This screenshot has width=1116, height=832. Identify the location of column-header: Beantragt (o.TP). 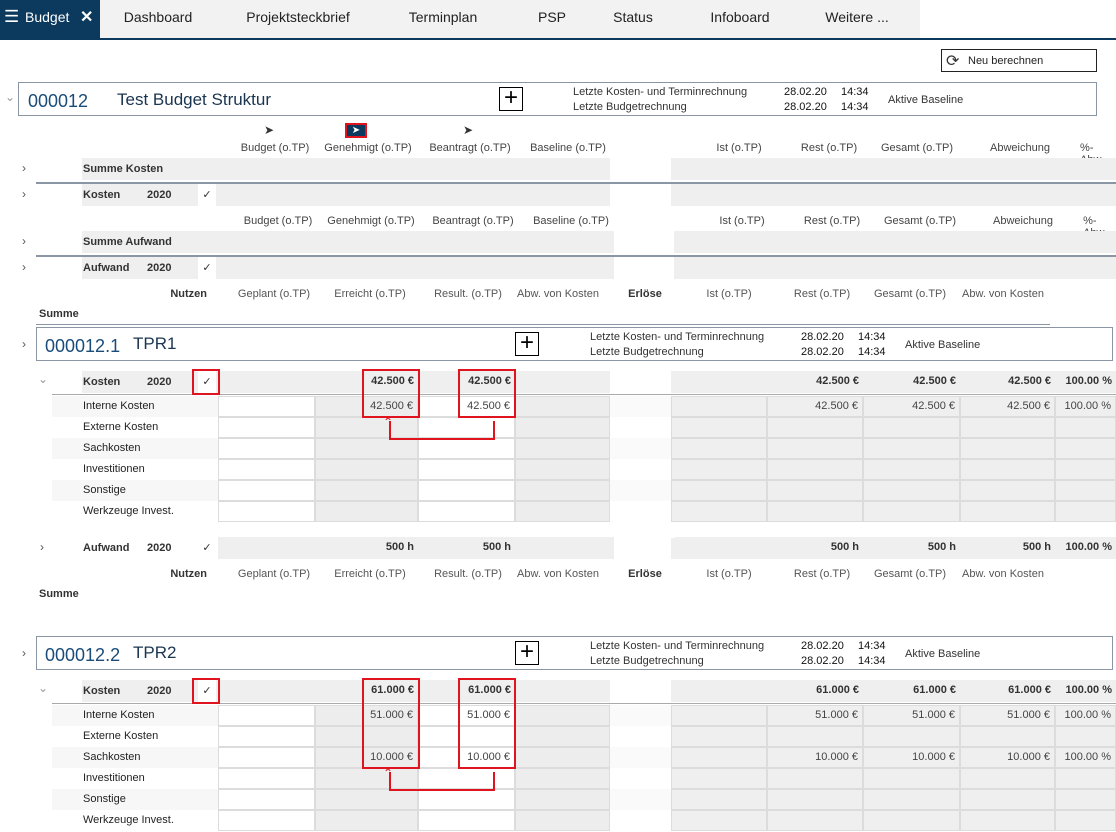
(473, 221).